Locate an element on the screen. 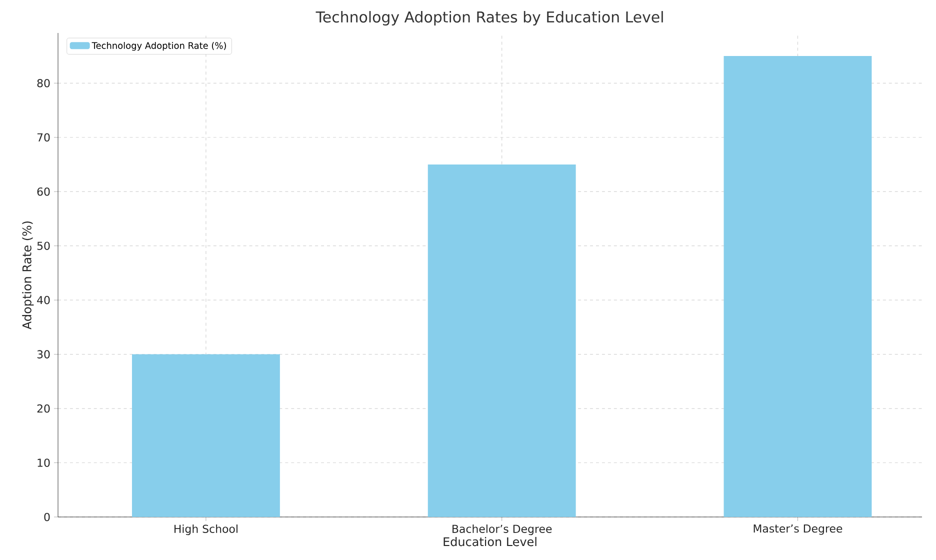  y-axis-title: Adoption Rate (%) is located at coordinates (28, 275).